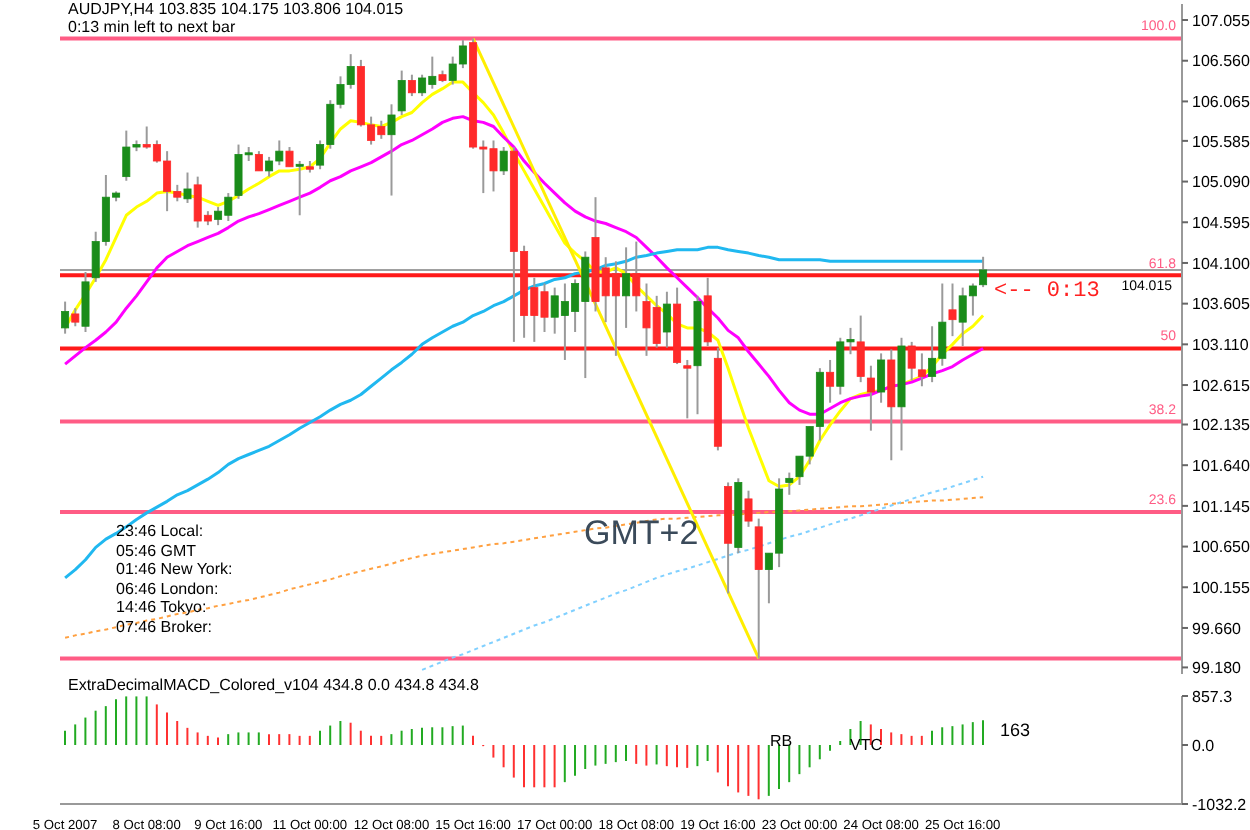  What do you see at coordinates (1221, 425) in the screenshot?
I see `y-tick-label: 102.135` at bounding box center [1221, 425].